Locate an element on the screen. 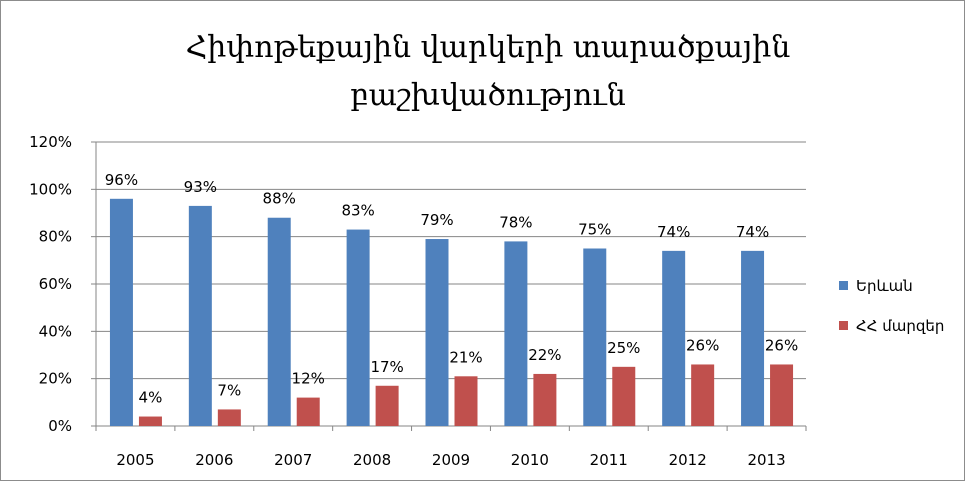  data-label: 78% is located at coordinates (515, 222).